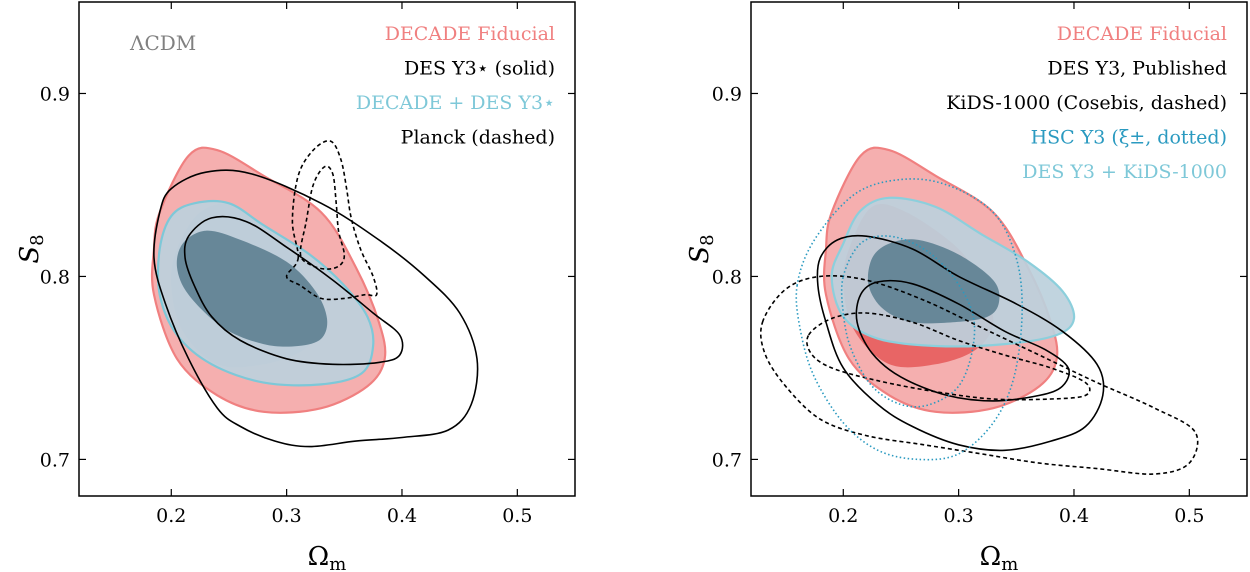 The height and width of the screenshot is (572, 1250). I want to click on legend-entry-des-y3-solid: DES Y3⋆ (solid), so click(479, 69).